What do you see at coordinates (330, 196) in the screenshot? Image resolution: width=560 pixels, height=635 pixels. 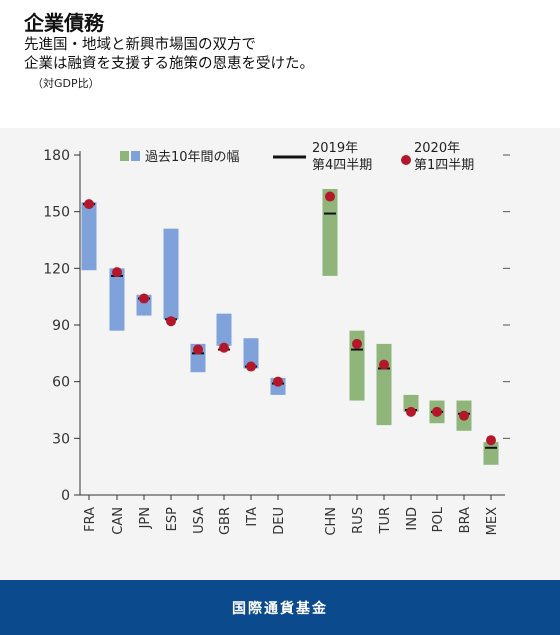 I see `q1-2020-dot-chn` at bounding box center [330, 196].